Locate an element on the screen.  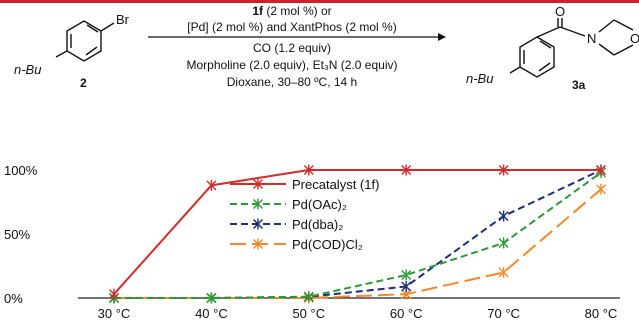
product-substituent: n-Bu is located at coordinates (479, 78).